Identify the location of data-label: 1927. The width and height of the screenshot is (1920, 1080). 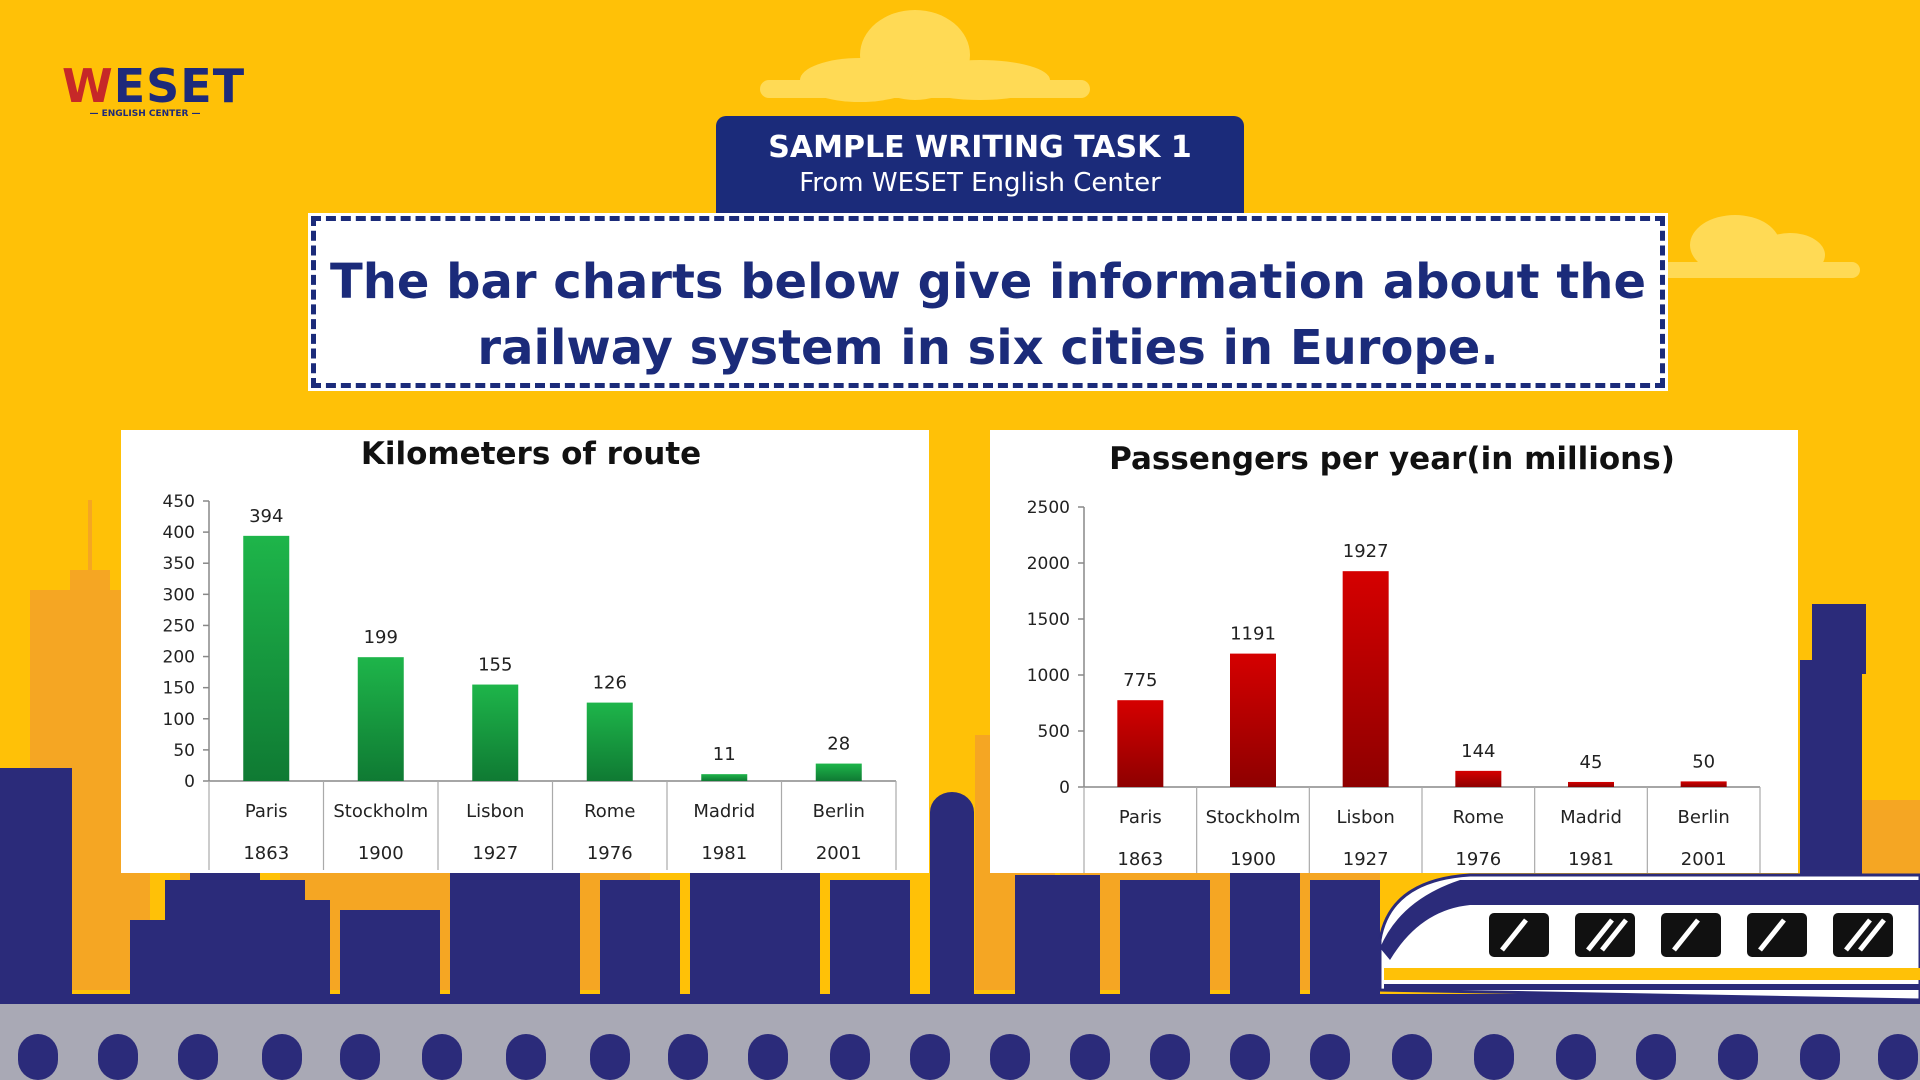
(1366, 551).